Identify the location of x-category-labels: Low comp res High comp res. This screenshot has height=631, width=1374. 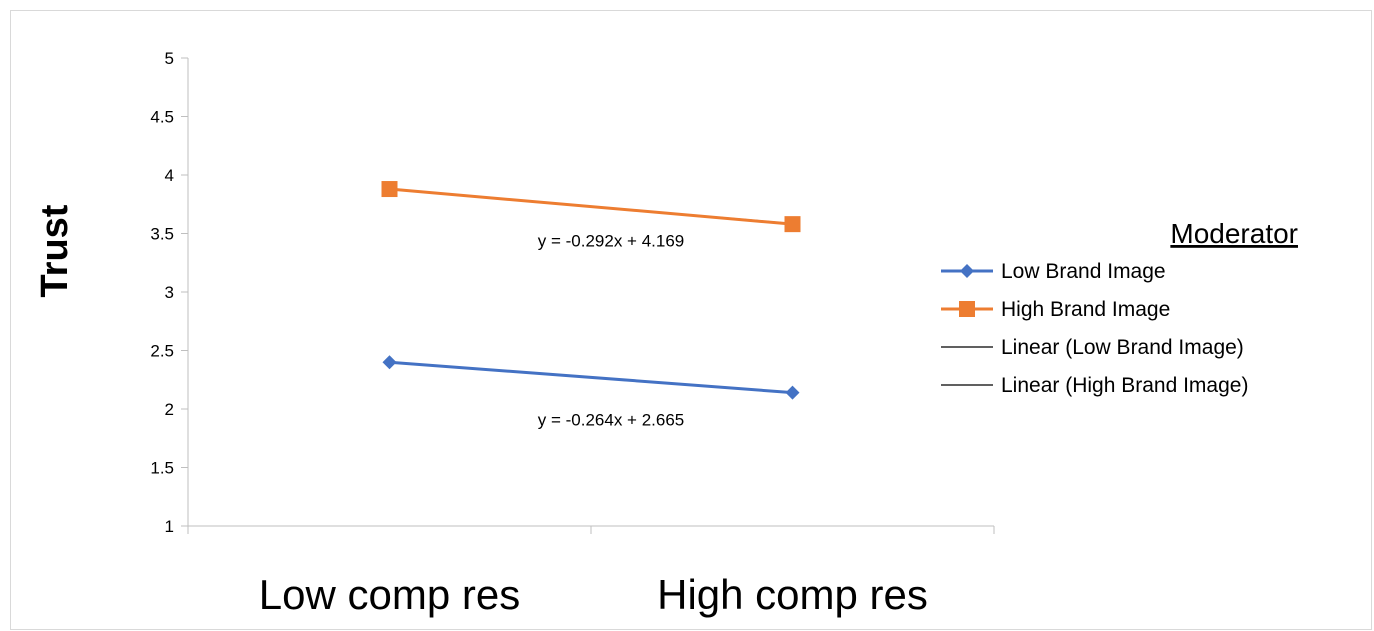
(593, 594).